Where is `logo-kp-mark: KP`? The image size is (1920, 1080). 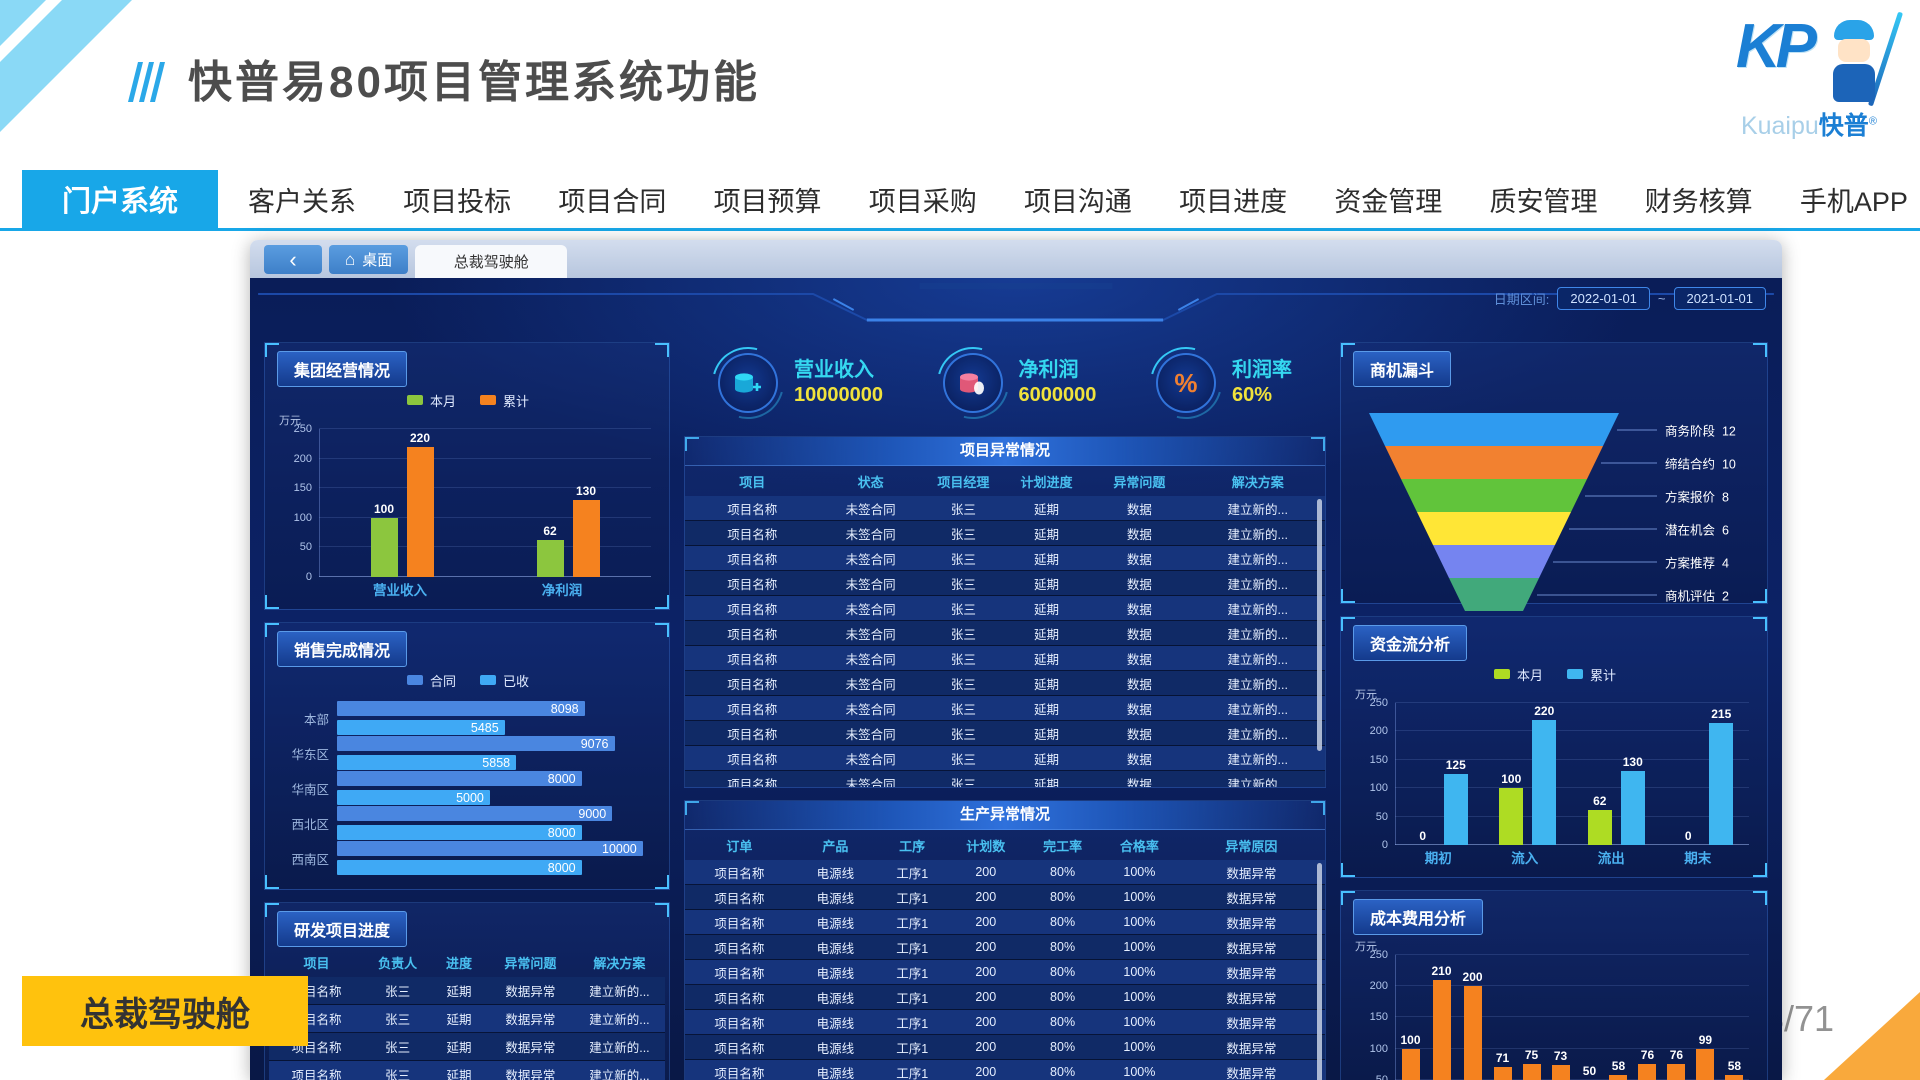 logo-kp-mark: KP is located at coordinates (1776, 46).